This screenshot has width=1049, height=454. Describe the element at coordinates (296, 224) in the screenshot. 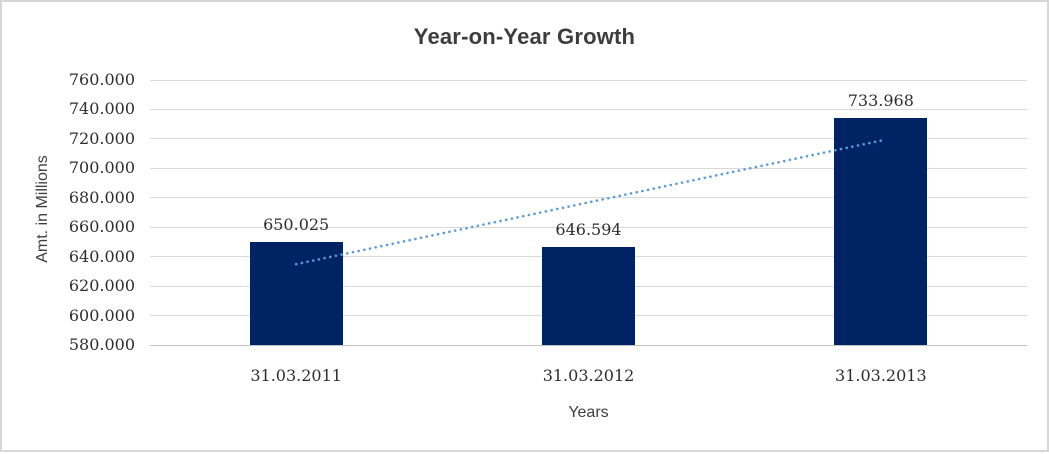

I see `data-label-31.03.2011: 650.025` at that location.